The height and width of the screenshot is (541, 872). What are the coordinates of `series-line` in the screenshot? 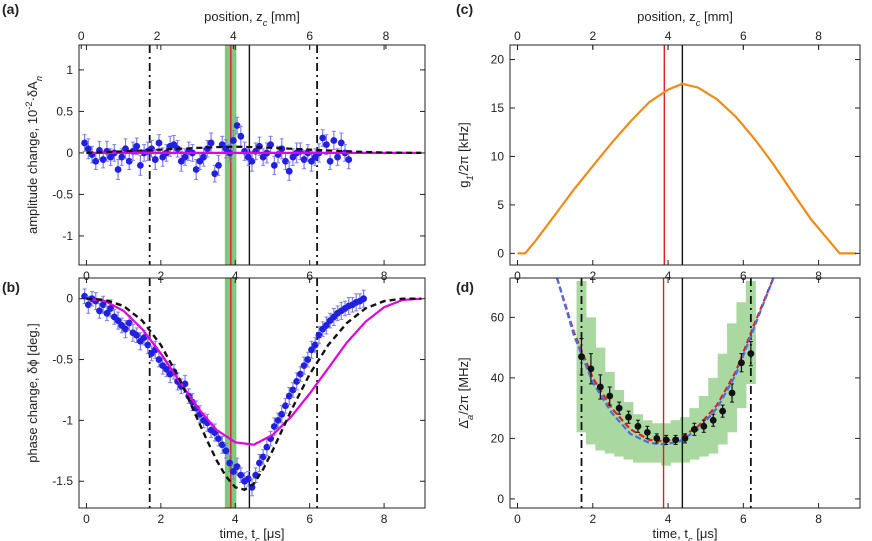 It's located at (254, 394).